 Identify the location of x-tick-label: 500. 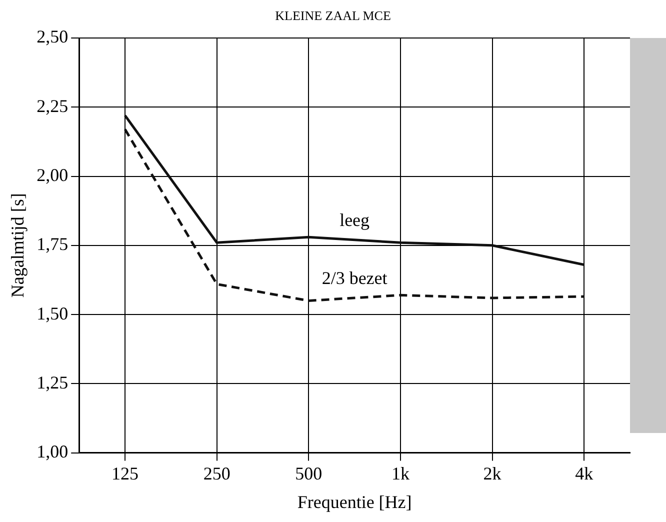
(308, 473).